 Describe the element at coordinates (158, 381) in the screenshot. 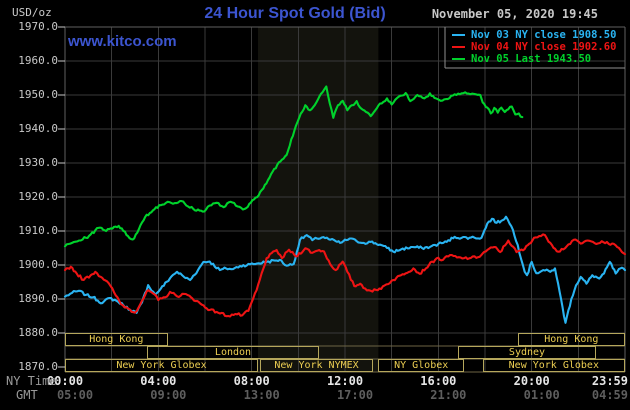

I see `x-axis-label-ny: 04:00` at that location.